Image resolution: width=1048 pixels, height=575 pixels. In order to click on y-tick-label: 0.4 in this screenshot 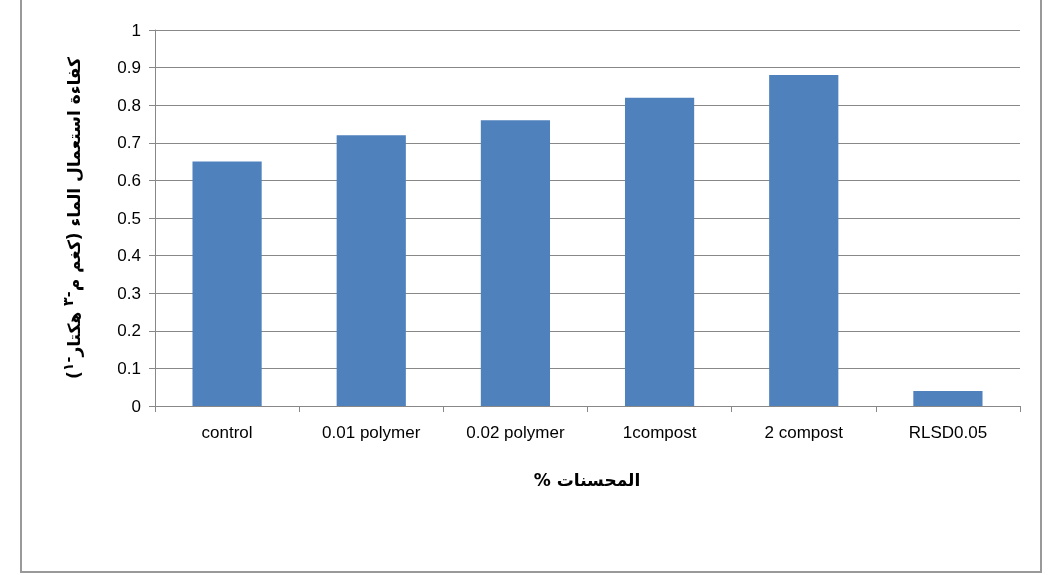, I will do `click(129, 256)`.